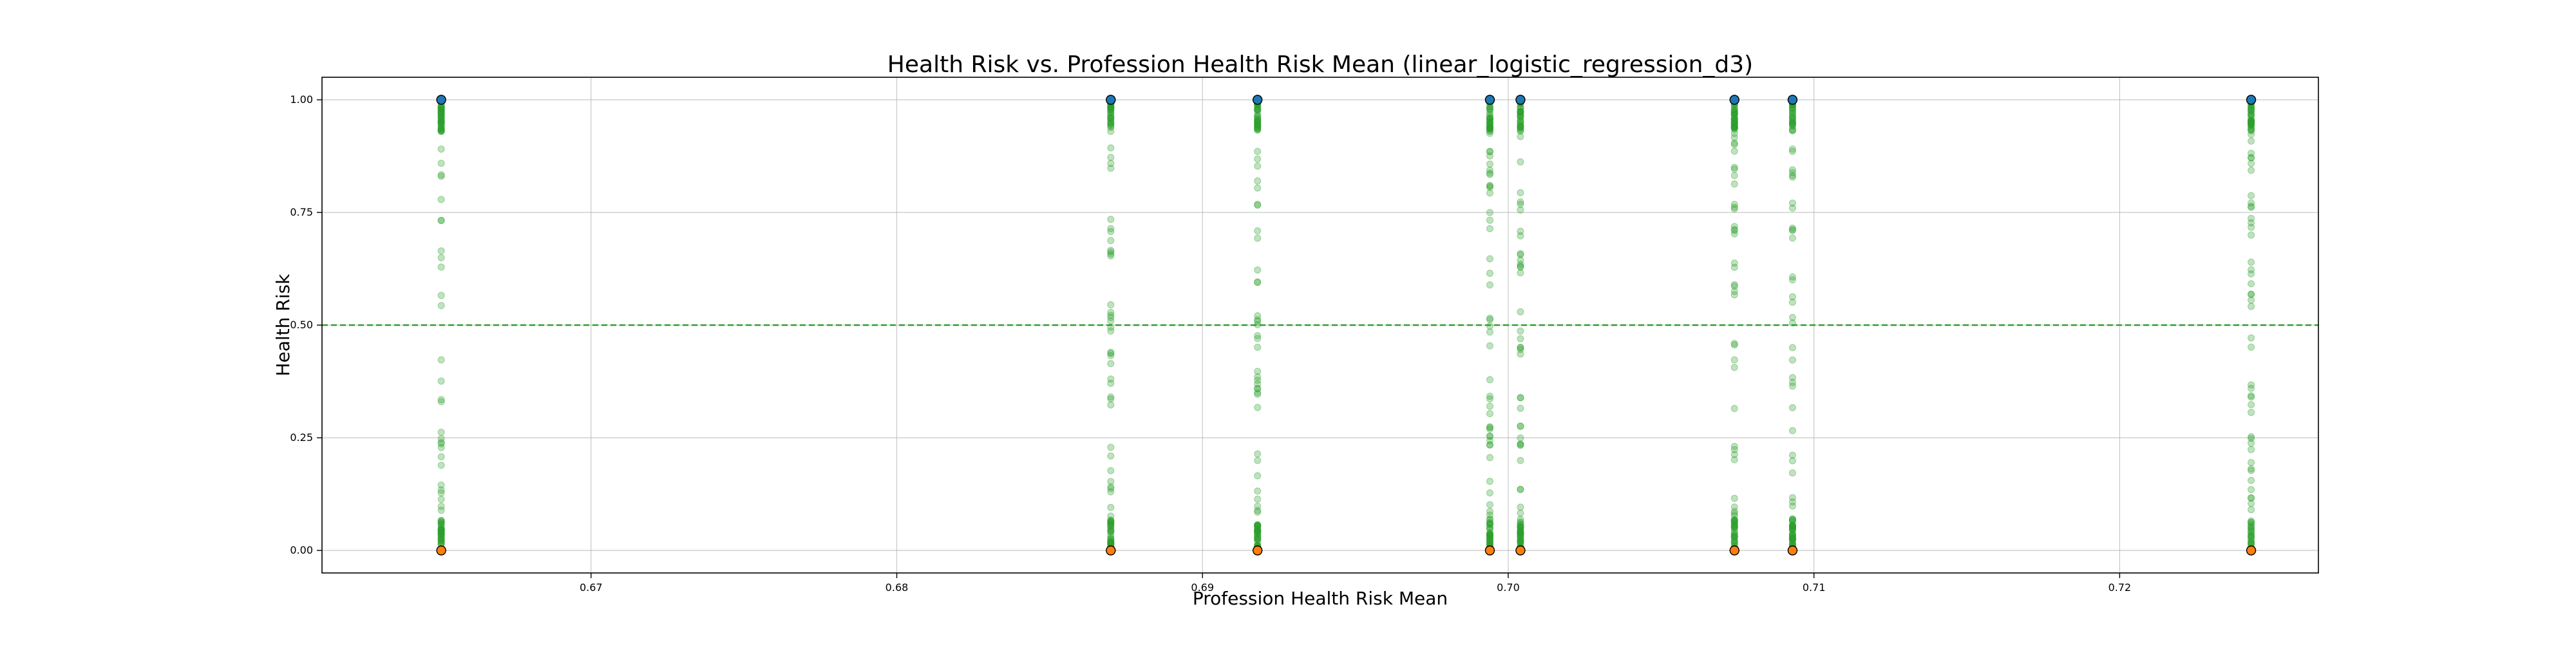  I want to click on x-tick-label: 0.67, so click(591, 587).